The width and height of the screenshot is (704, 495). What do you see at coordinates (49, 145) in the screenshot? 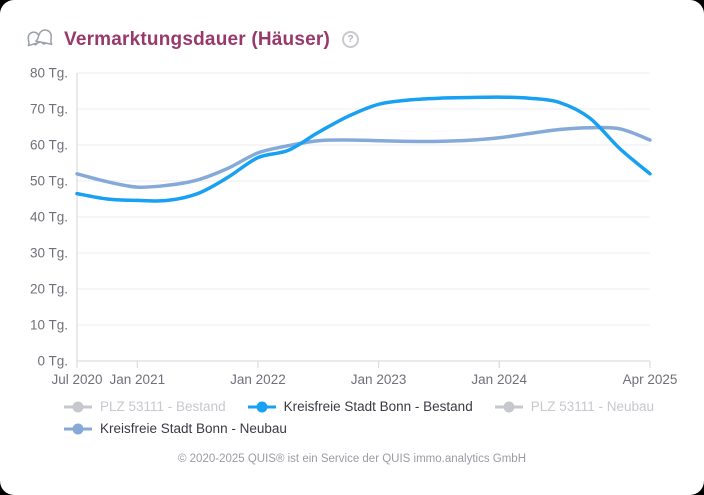
I see `y-tick-label: 60 Tg.` at bounding box center [49, 145].